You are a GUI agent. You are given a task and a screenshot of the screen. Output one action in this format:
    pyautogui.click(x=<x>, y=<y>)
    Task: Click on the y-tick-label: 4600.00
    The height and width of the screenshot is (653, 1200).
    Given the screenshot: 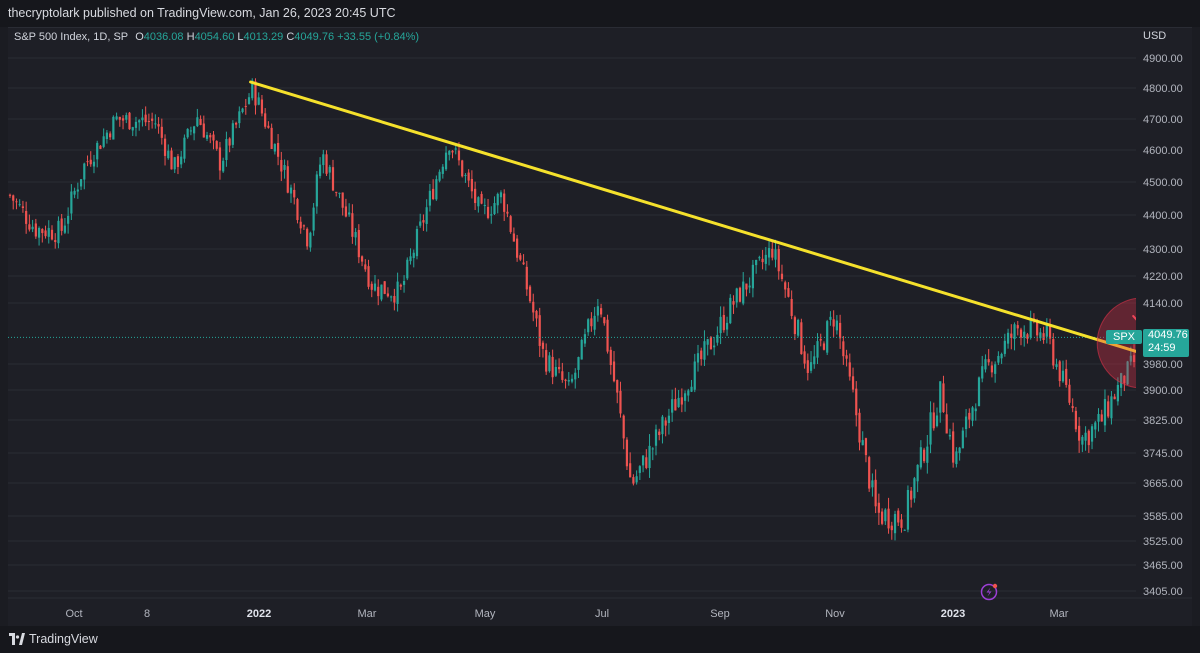 What is the action you would take?
    pyautogui.click(x=1163, y=151)
    